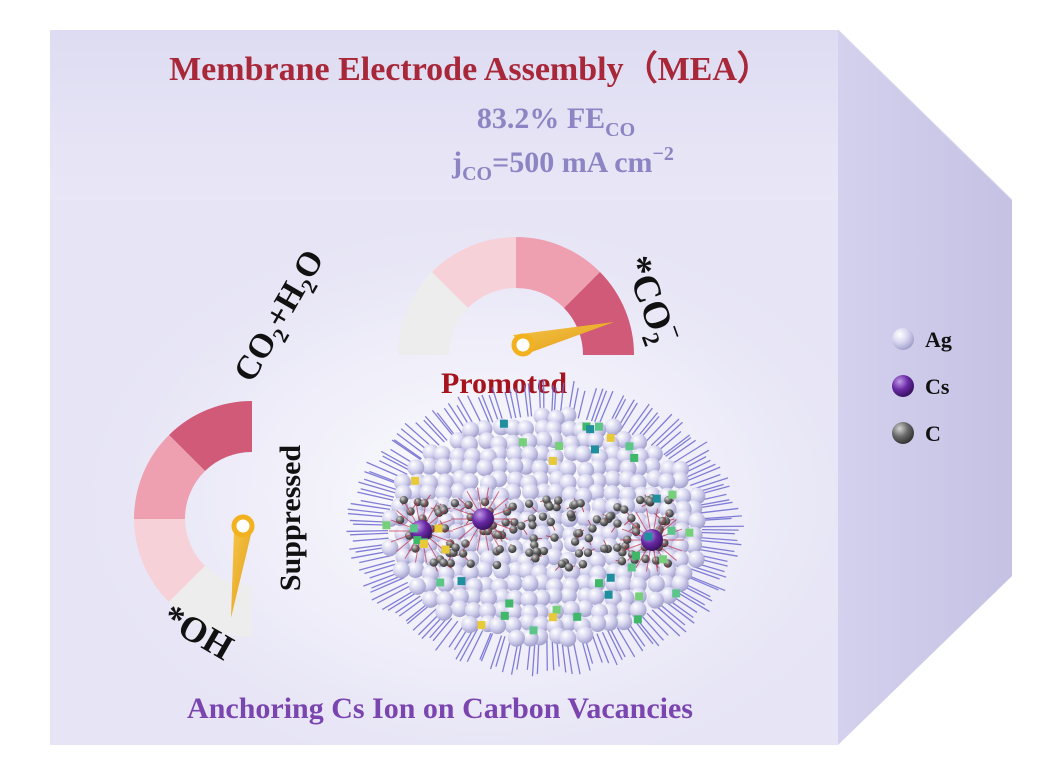 Image resolution: width=1059 pixels, height=763 pixels. What do you see at coordinates (243, 526) in the screenshot?
I see `gauge-left-needle-hub` at bounding box center [243, 526].